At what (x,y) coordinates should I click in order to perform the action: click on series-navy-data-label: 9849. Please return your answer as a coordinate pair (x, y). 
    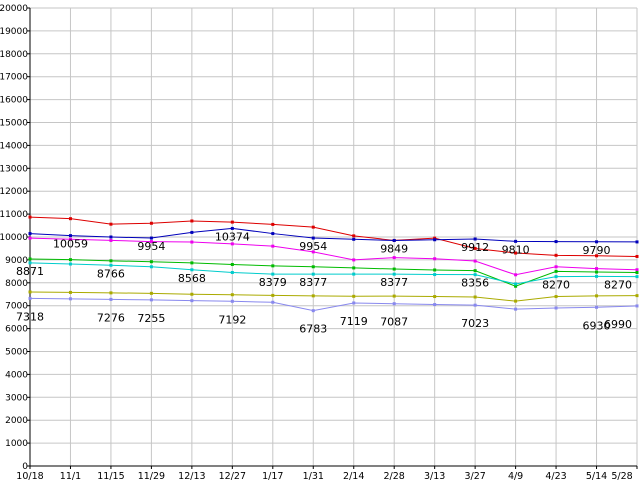
    Looking at the image, I should click on (394, 248).